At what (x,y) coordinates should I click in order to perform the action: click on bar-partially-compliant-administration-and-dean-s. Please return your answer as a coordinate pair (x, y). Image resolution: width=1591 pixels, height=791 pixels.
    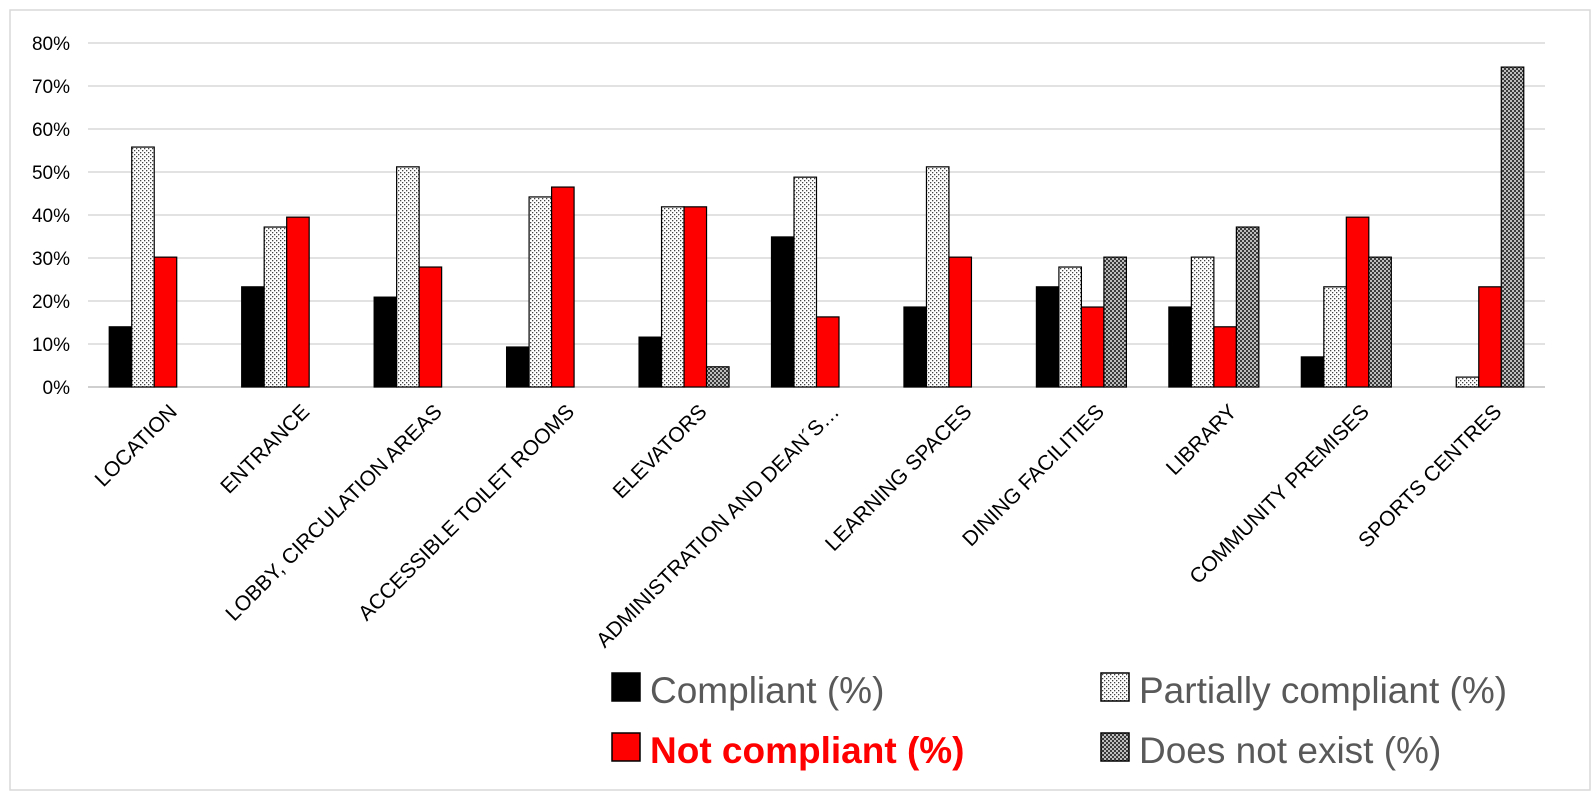
    Looking at the image, I should click on (805, 282).